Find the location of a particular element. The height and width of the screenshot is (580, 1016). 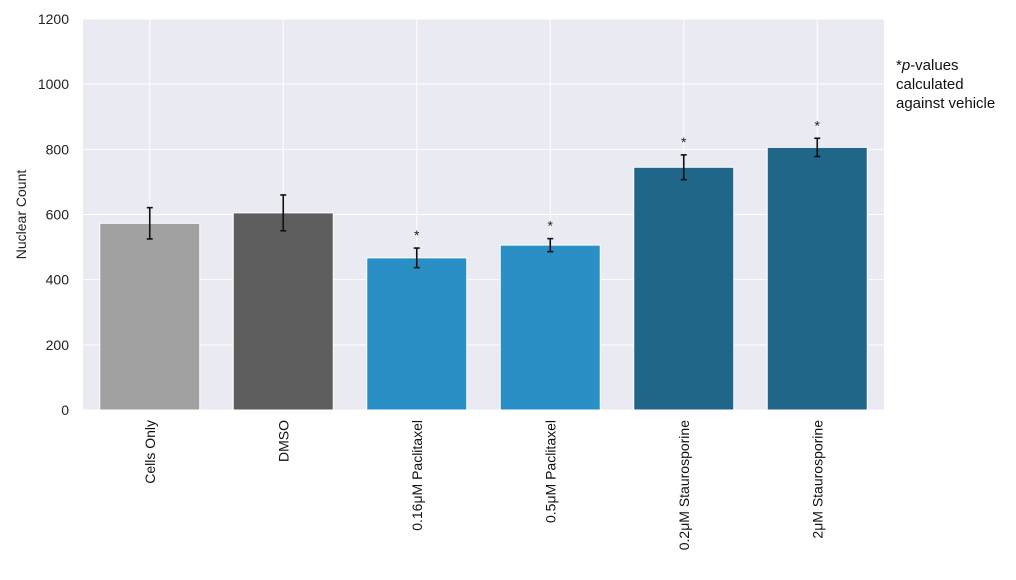

note-line-3: against vehicle is located at coordinates (946, 103).